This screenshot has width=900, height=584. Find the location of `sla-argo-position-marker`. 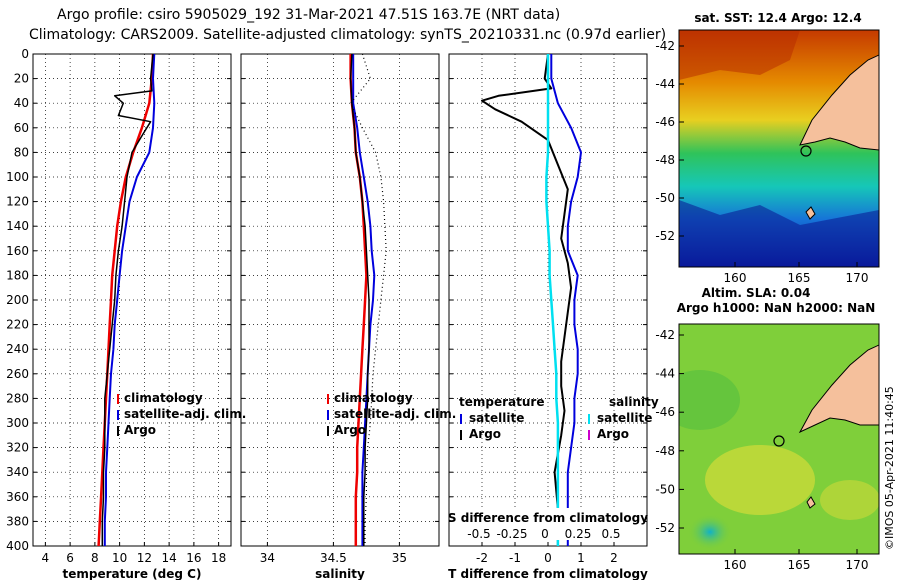

sla-argo-position-marker is located at coordinates (779, 441).